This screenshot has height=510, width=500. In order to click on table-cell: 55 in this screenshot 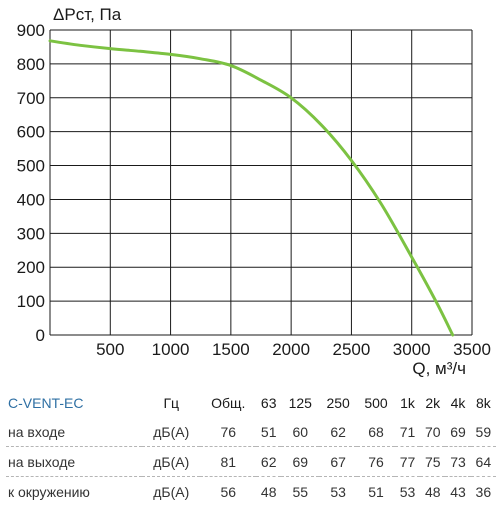, I will do `click(300, 491)`.